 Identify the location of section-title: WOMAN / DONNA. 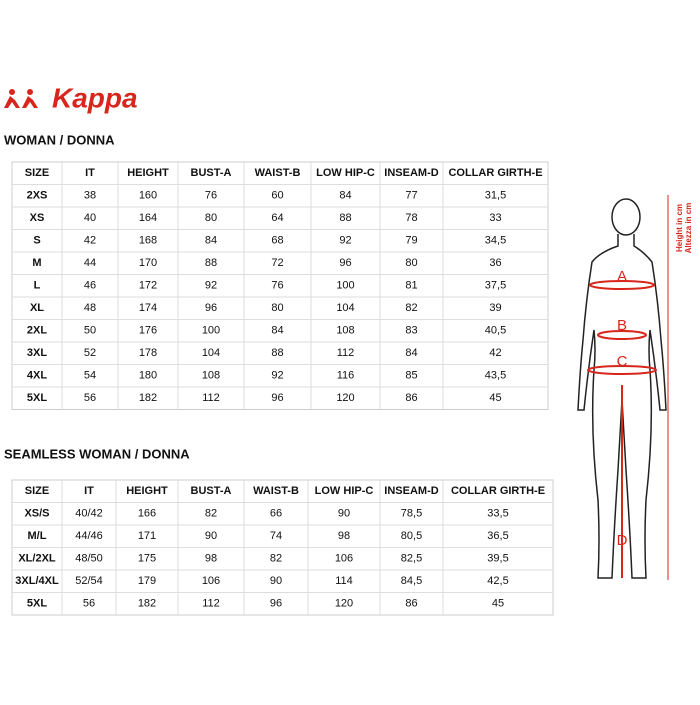
(59, 139).